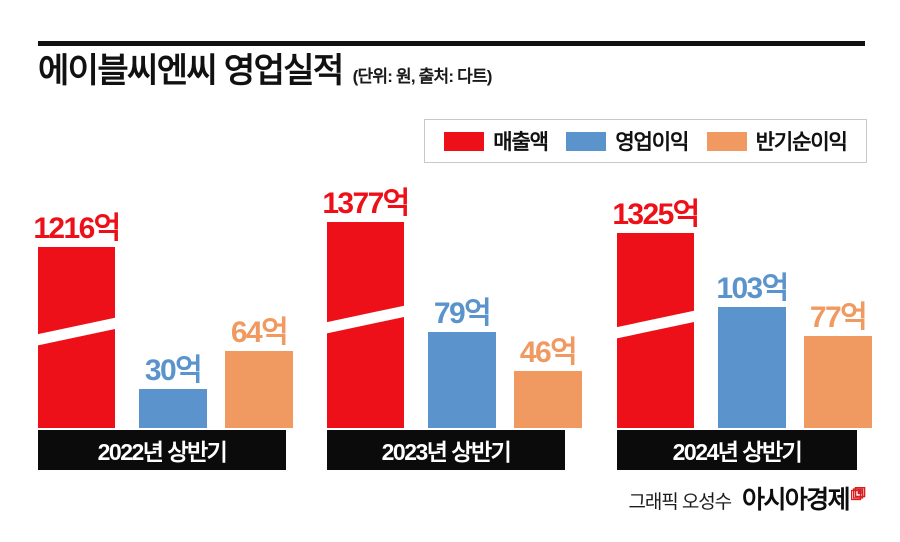 This screenshot has height=542, width=900. What do you see at coordinates (801, 142) in the screenshot?
I see `legend-label: 반기순이익` at bounding box center [801, 142].